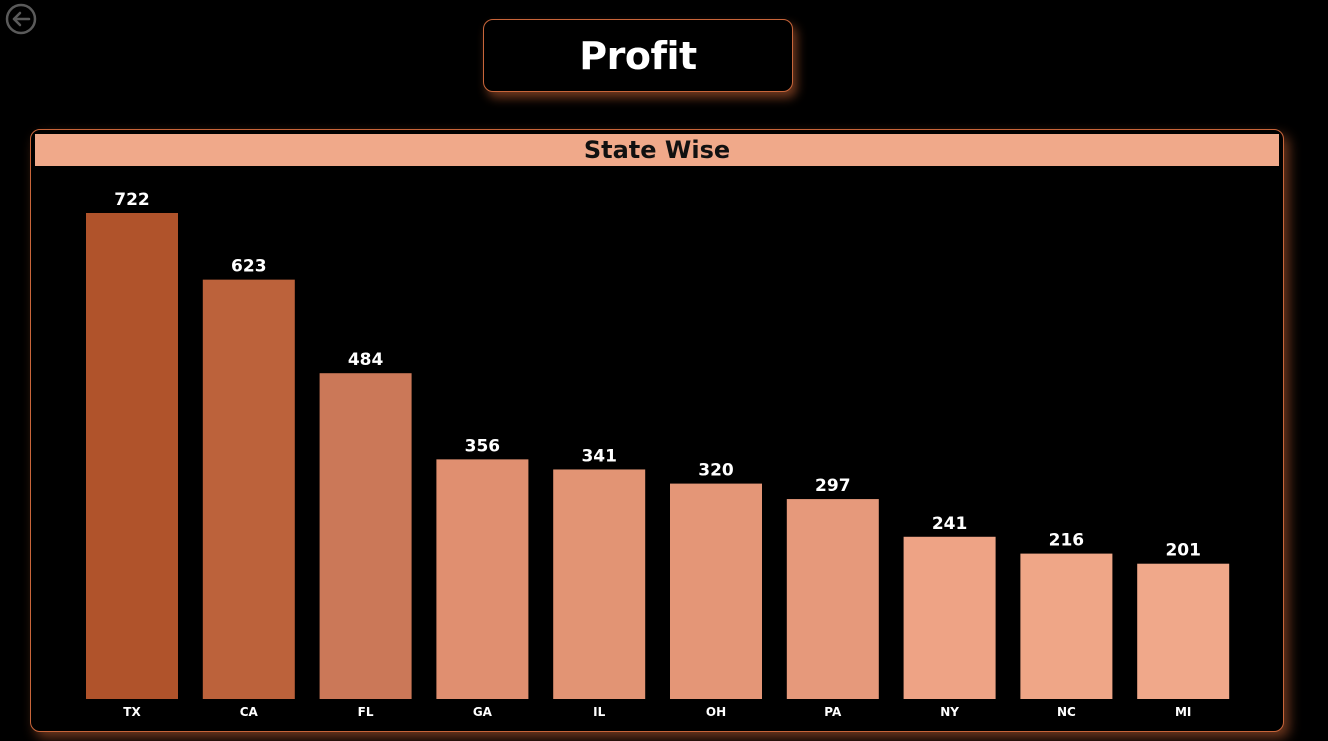  I want to click on chart-header: State Wise, so click(657, 150).